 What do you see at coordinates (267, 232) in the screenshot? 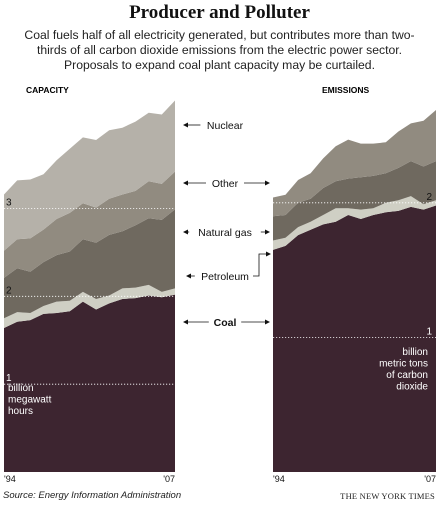
I see `legend-arrowhead-right-natural-gas` at bounding box center [267, 232].